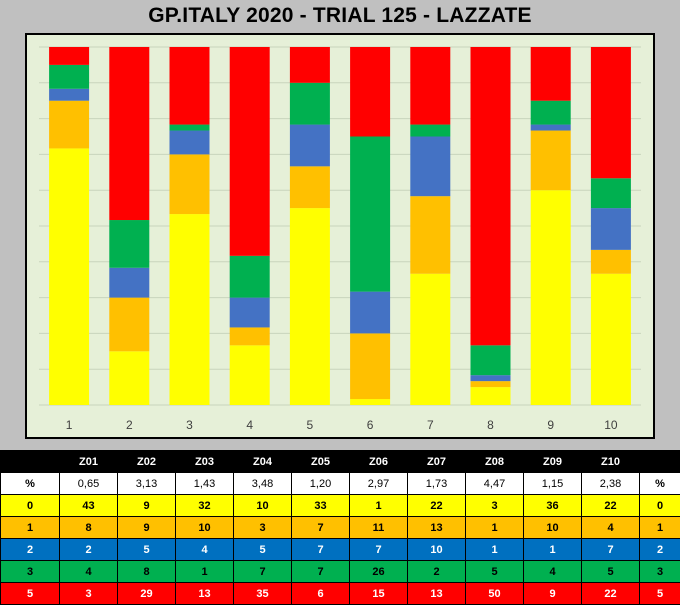  I want to click on header-corner-right, so click(660, 462).